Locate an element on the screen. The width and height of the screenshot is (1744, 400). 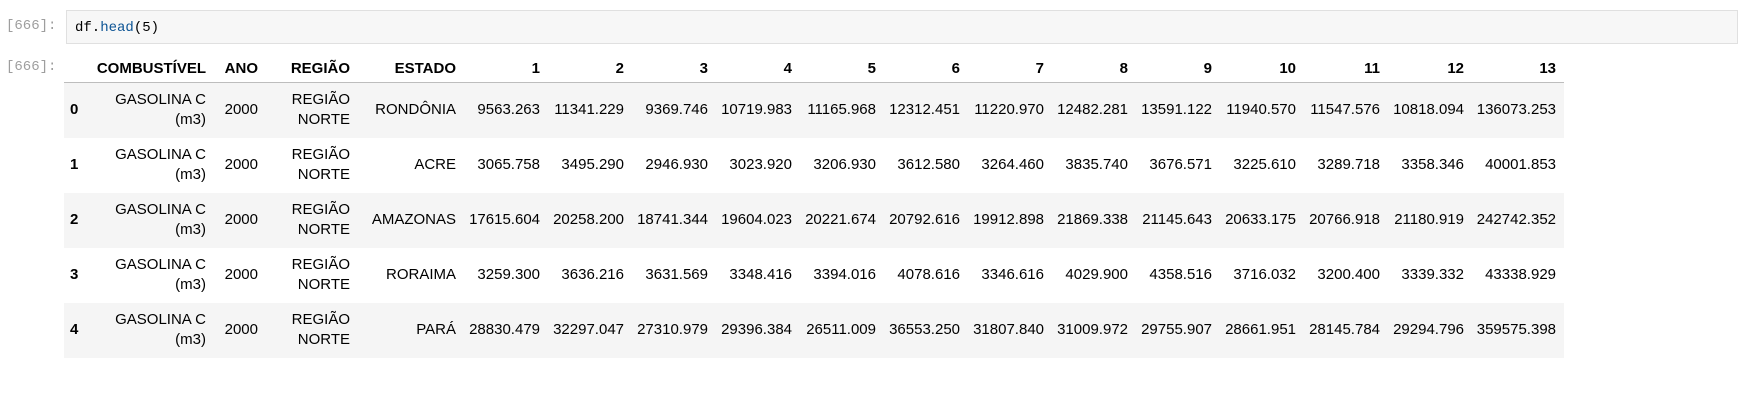
value-cell: 3348.416 is located at coordinates (760, 274).